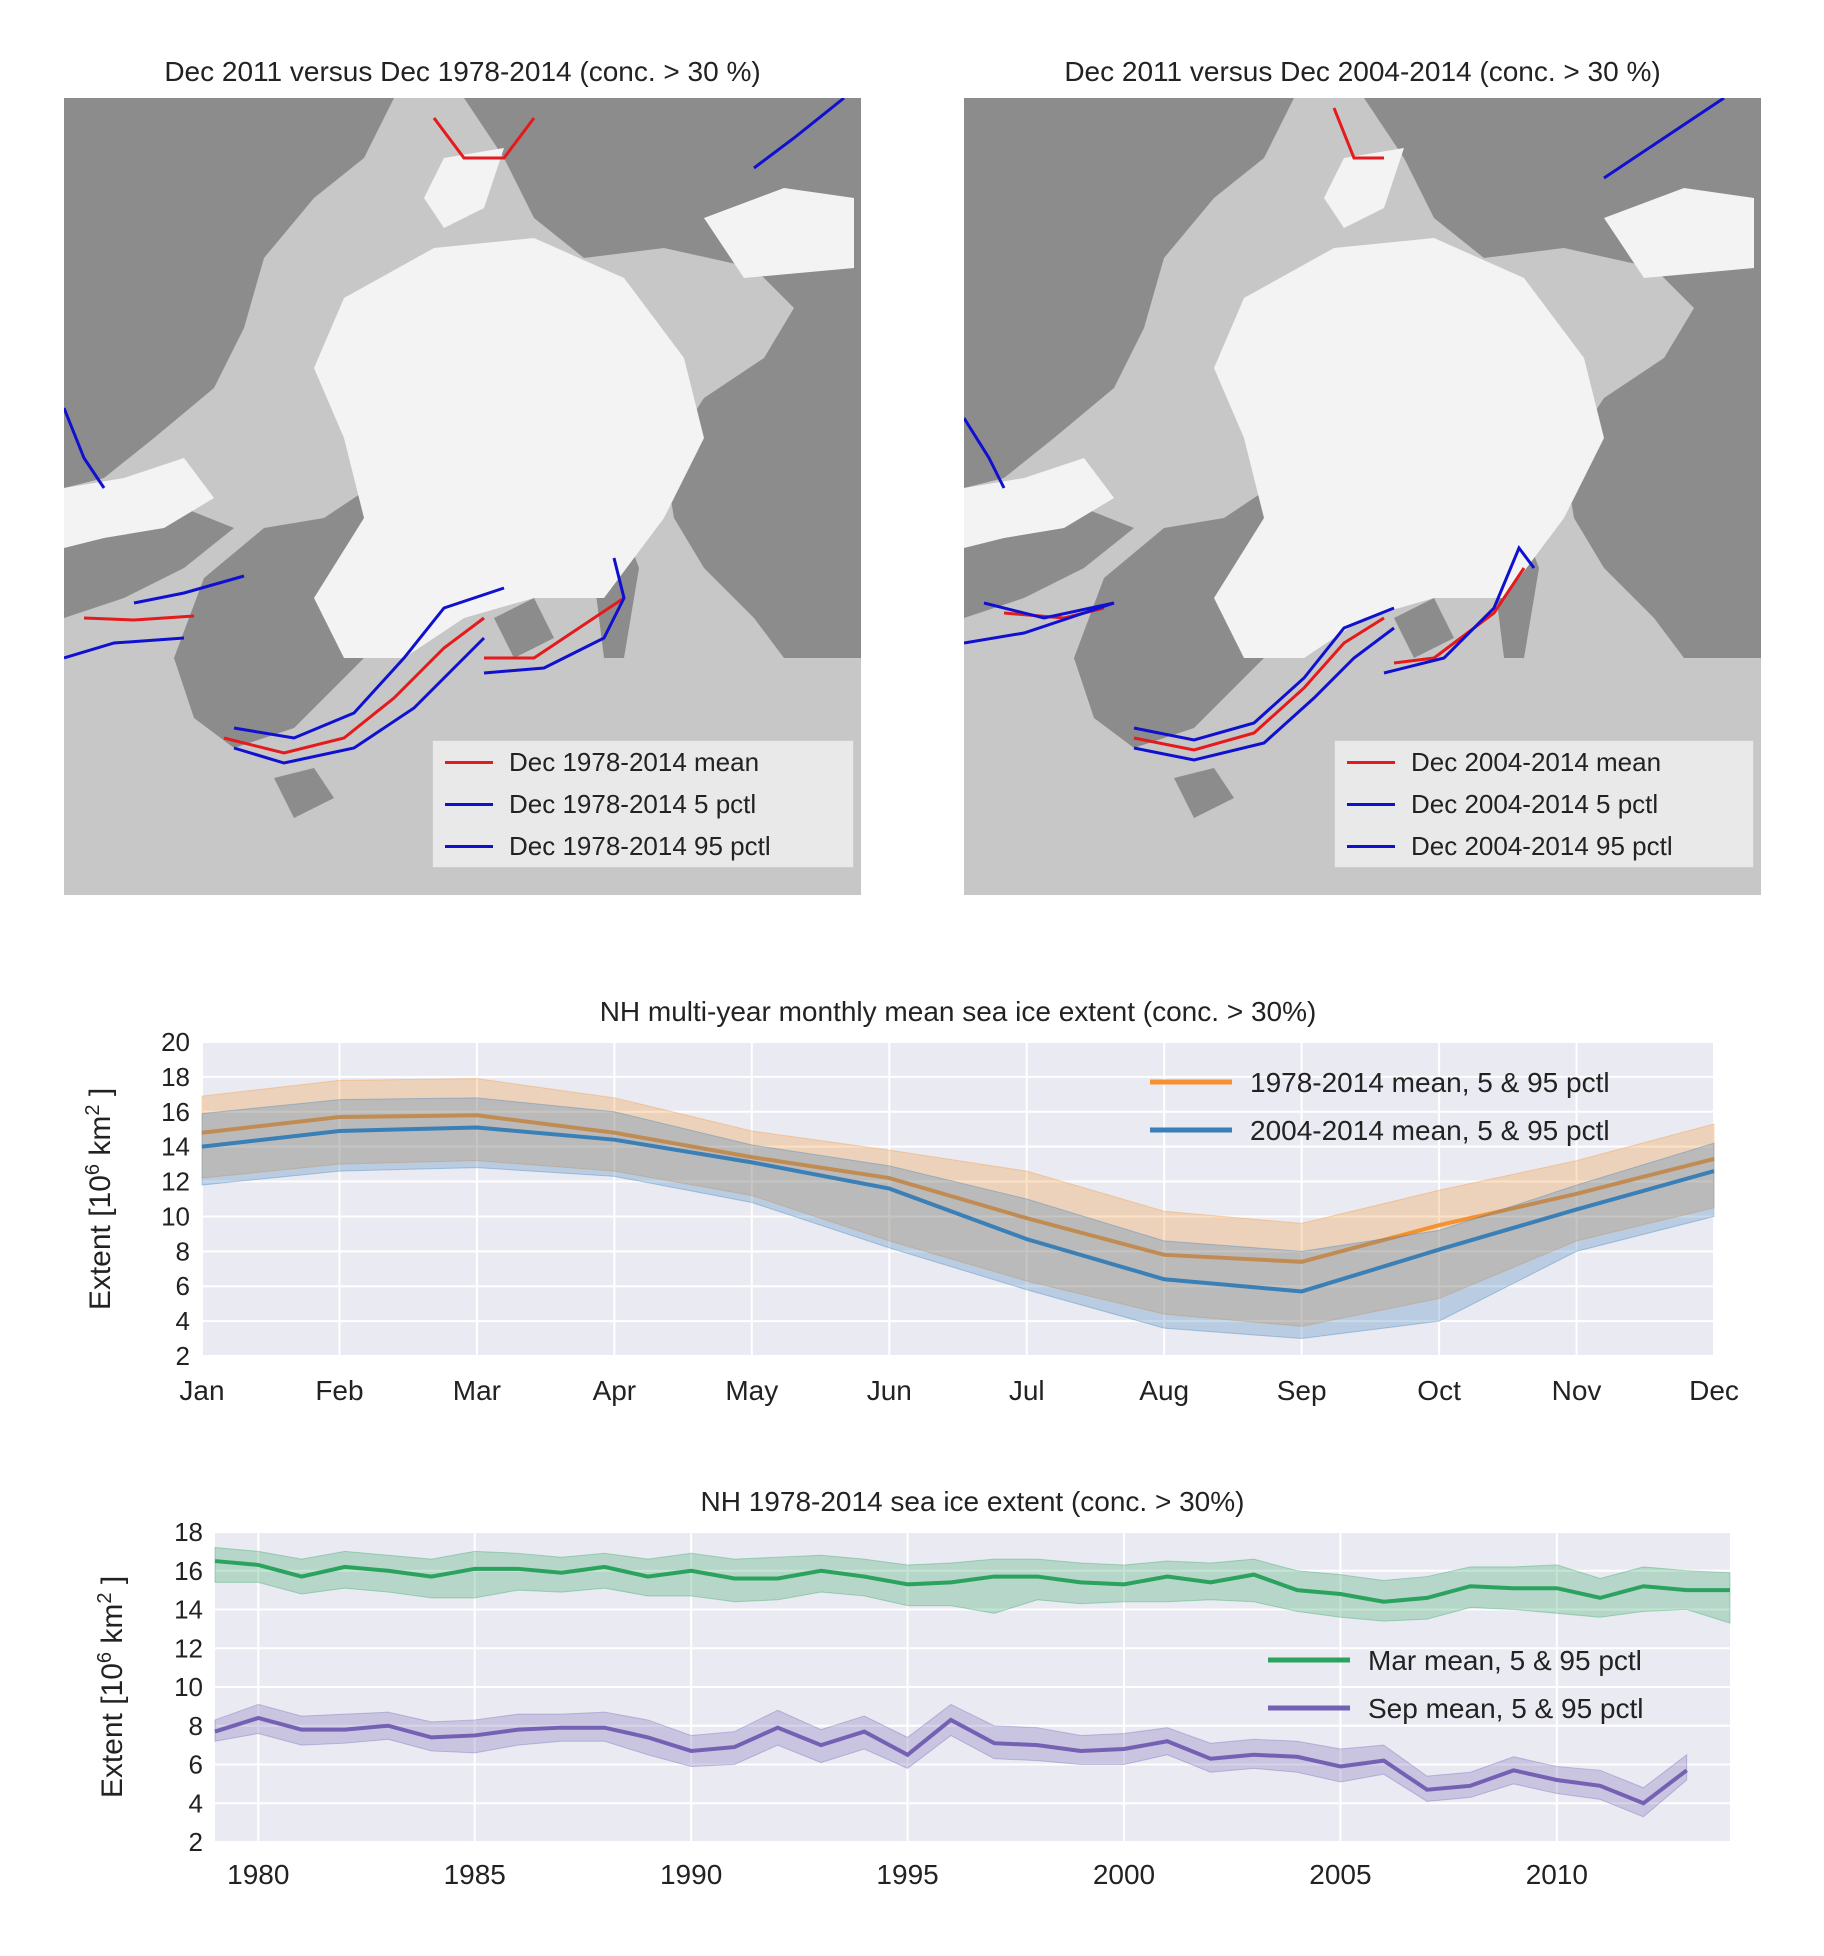  I want to click on x-tick-label: 1980, so click(258, 1874).